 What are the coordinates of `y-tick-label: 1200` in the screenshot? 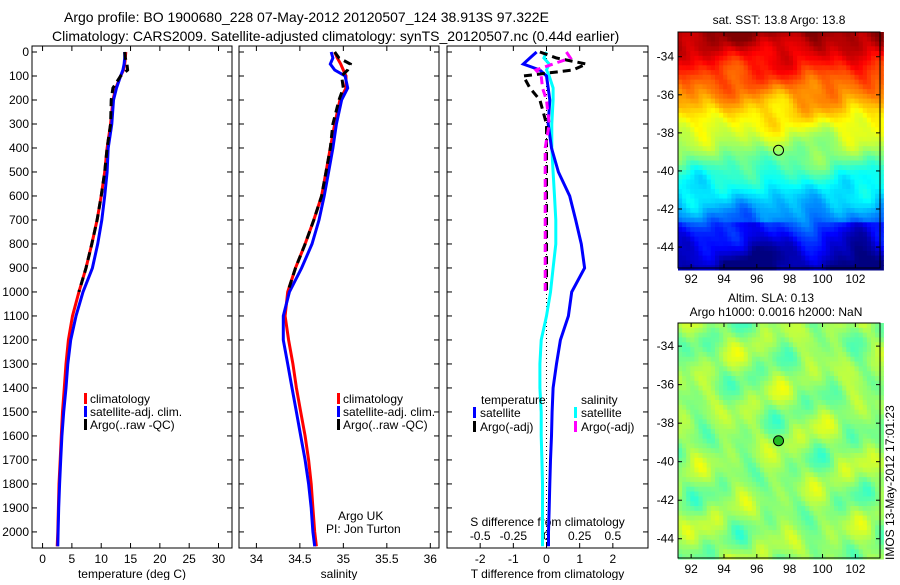 It's located at (15, 340).